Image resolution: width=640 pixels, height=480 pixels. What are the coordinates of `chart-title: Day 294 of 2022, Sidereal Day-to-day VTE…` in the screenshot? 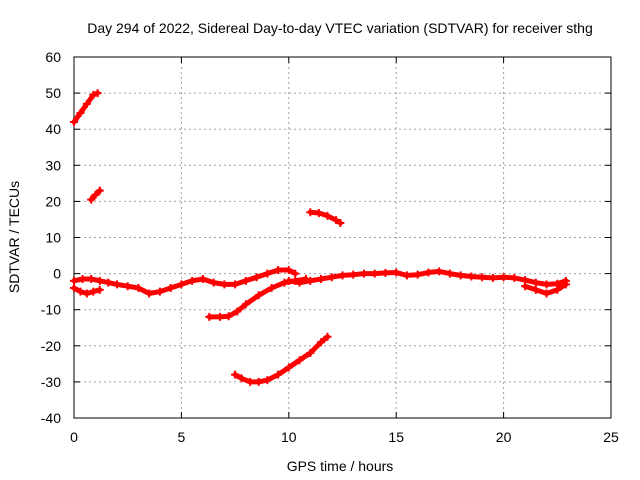 It's located at (340, 28).